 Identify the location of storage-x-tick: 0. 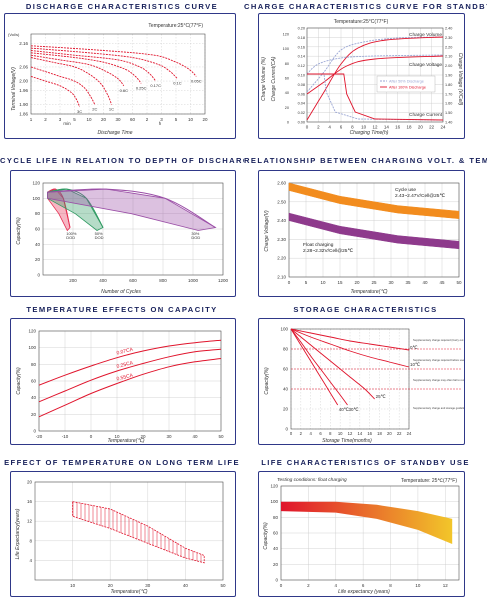
(291, 433).